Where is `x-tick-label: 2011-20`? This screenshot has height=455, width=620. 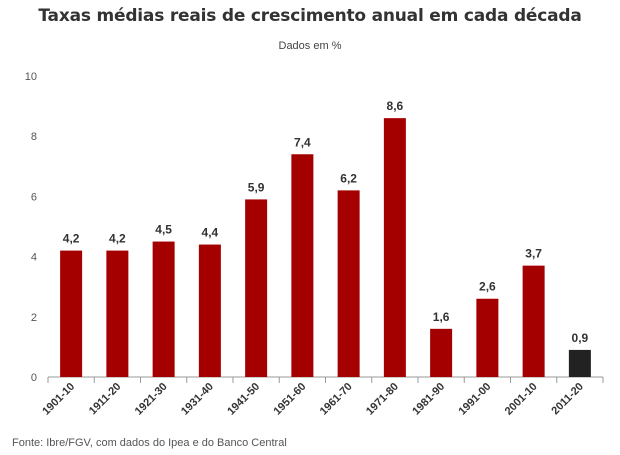
x-tick-label: 2011-20 is located at coordinates (567, 399).